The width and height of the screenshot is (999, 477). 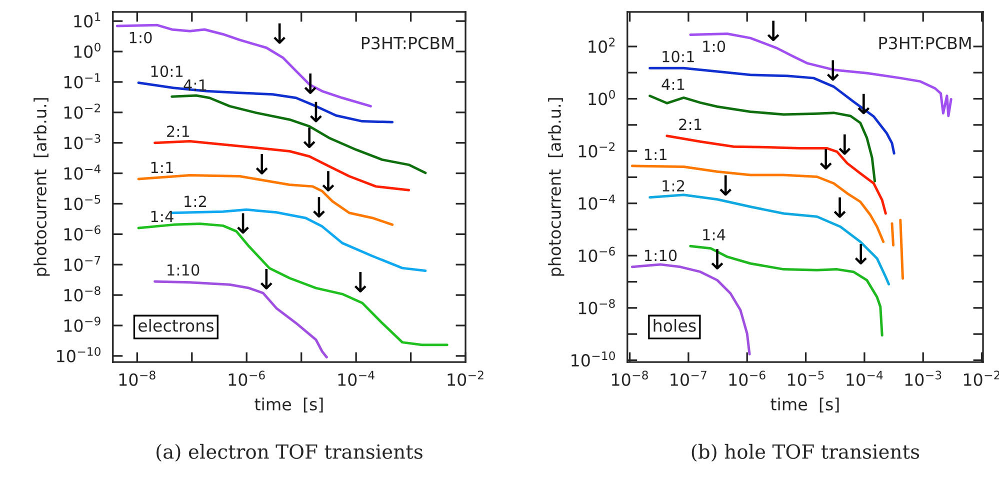 I want to click on y-tick-label: 10$^{−9}$, so click(x=82, y=324).